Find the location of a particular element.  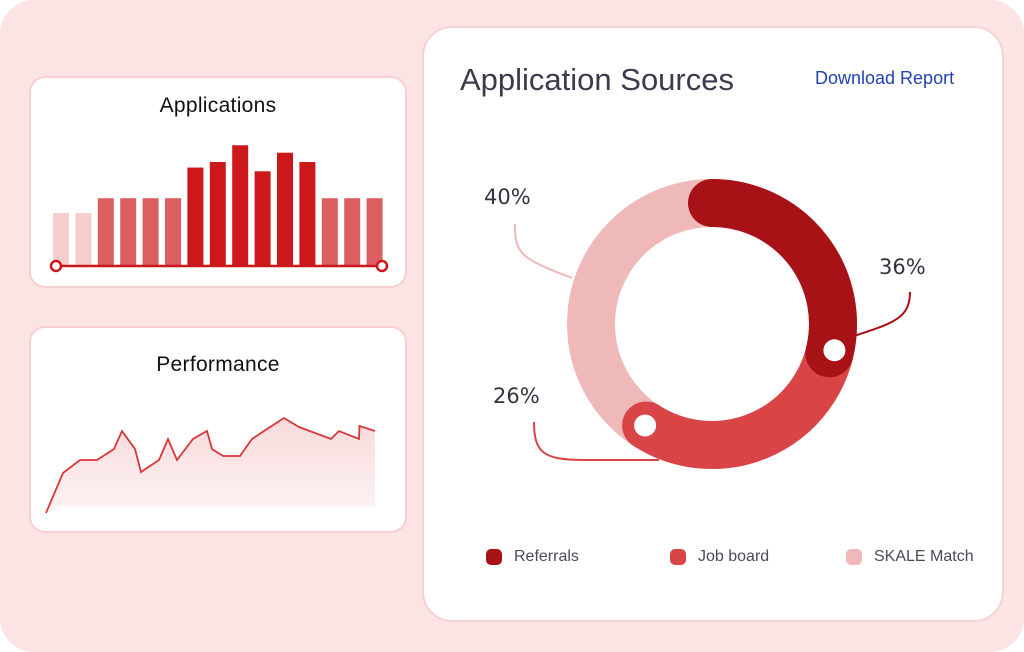

legend-label: Job board is located at coordinates (734, 556).